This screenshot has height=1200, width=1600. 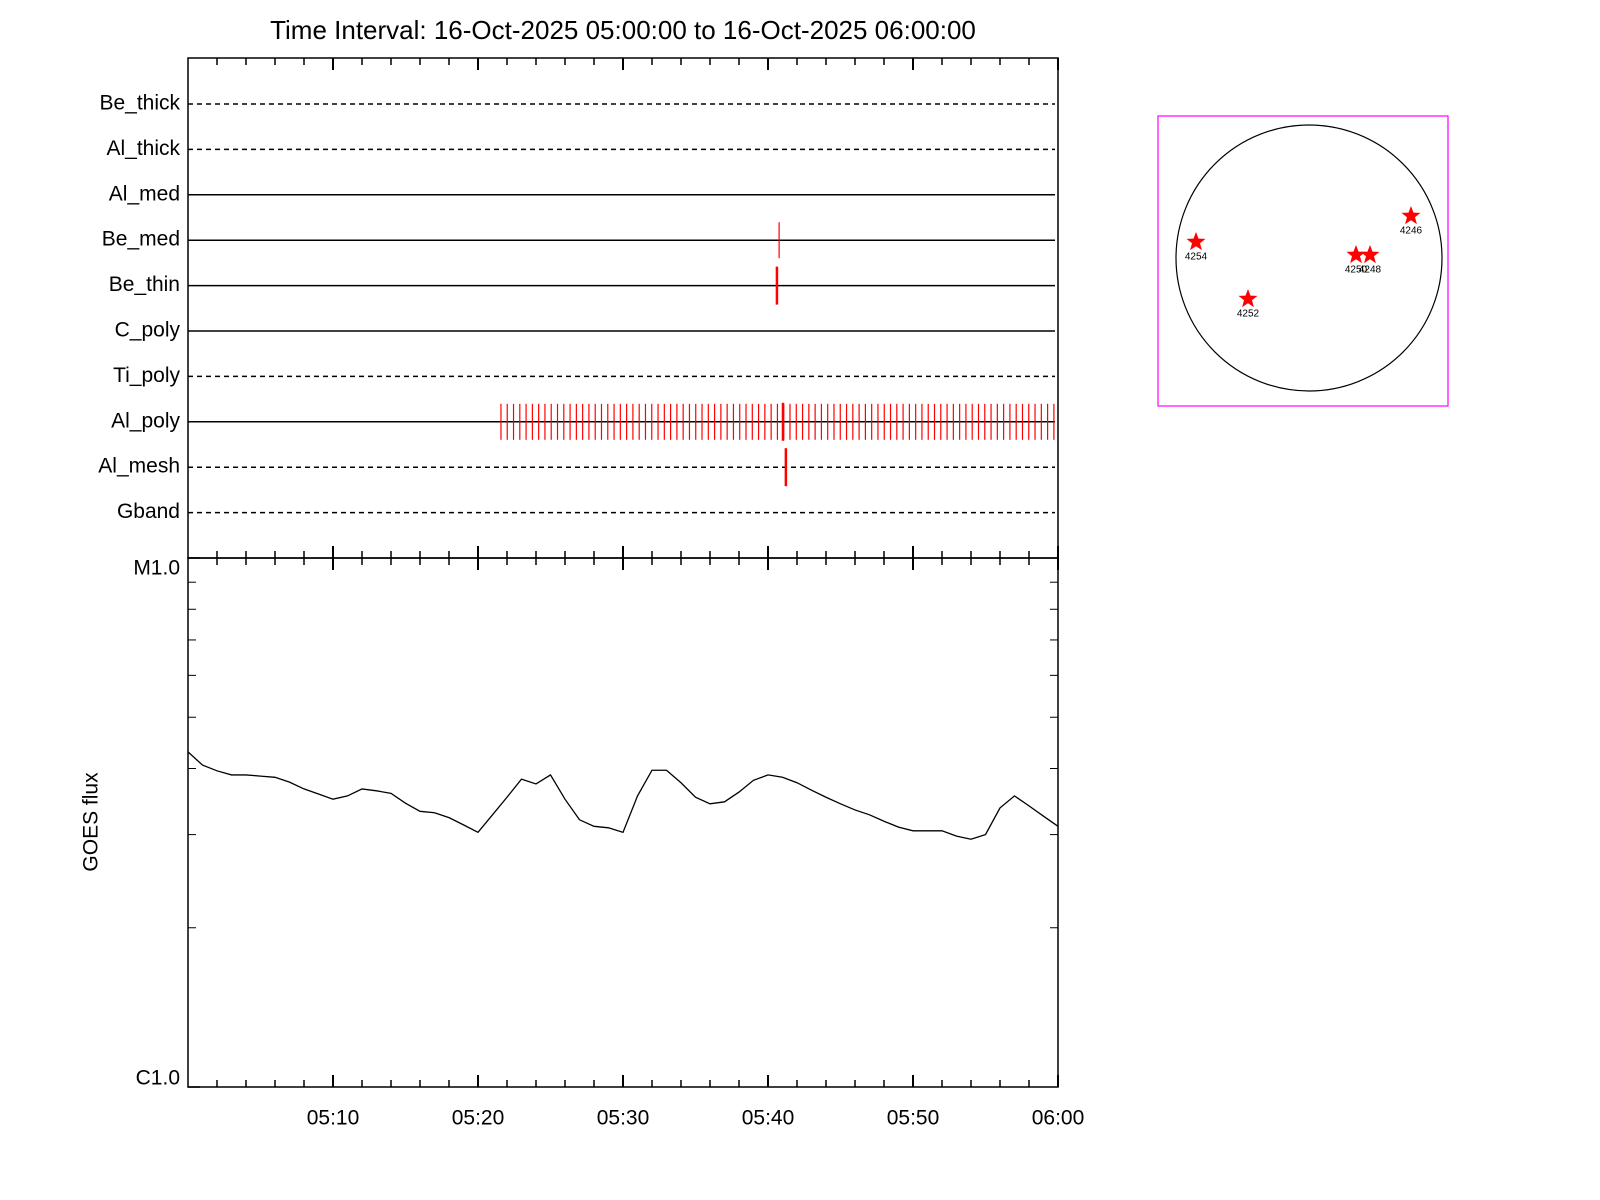 I want to click on filter-label: Al_med, so click(x=144, y=193).